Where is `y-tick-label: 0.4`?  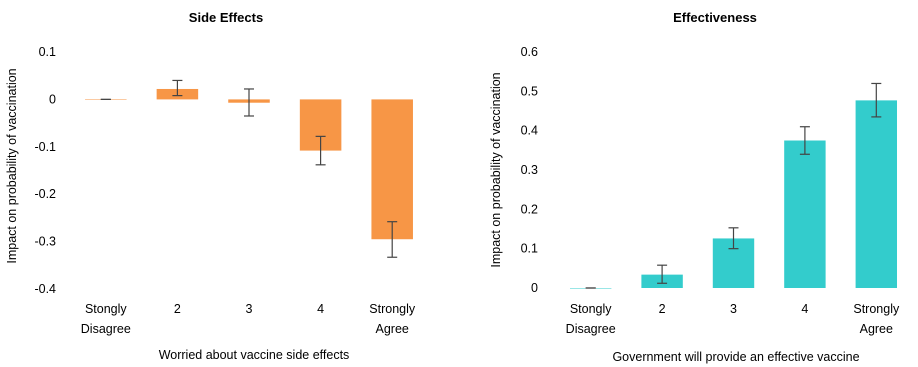 y-tick-label: 0.4 is located at coordinates (529, 131).